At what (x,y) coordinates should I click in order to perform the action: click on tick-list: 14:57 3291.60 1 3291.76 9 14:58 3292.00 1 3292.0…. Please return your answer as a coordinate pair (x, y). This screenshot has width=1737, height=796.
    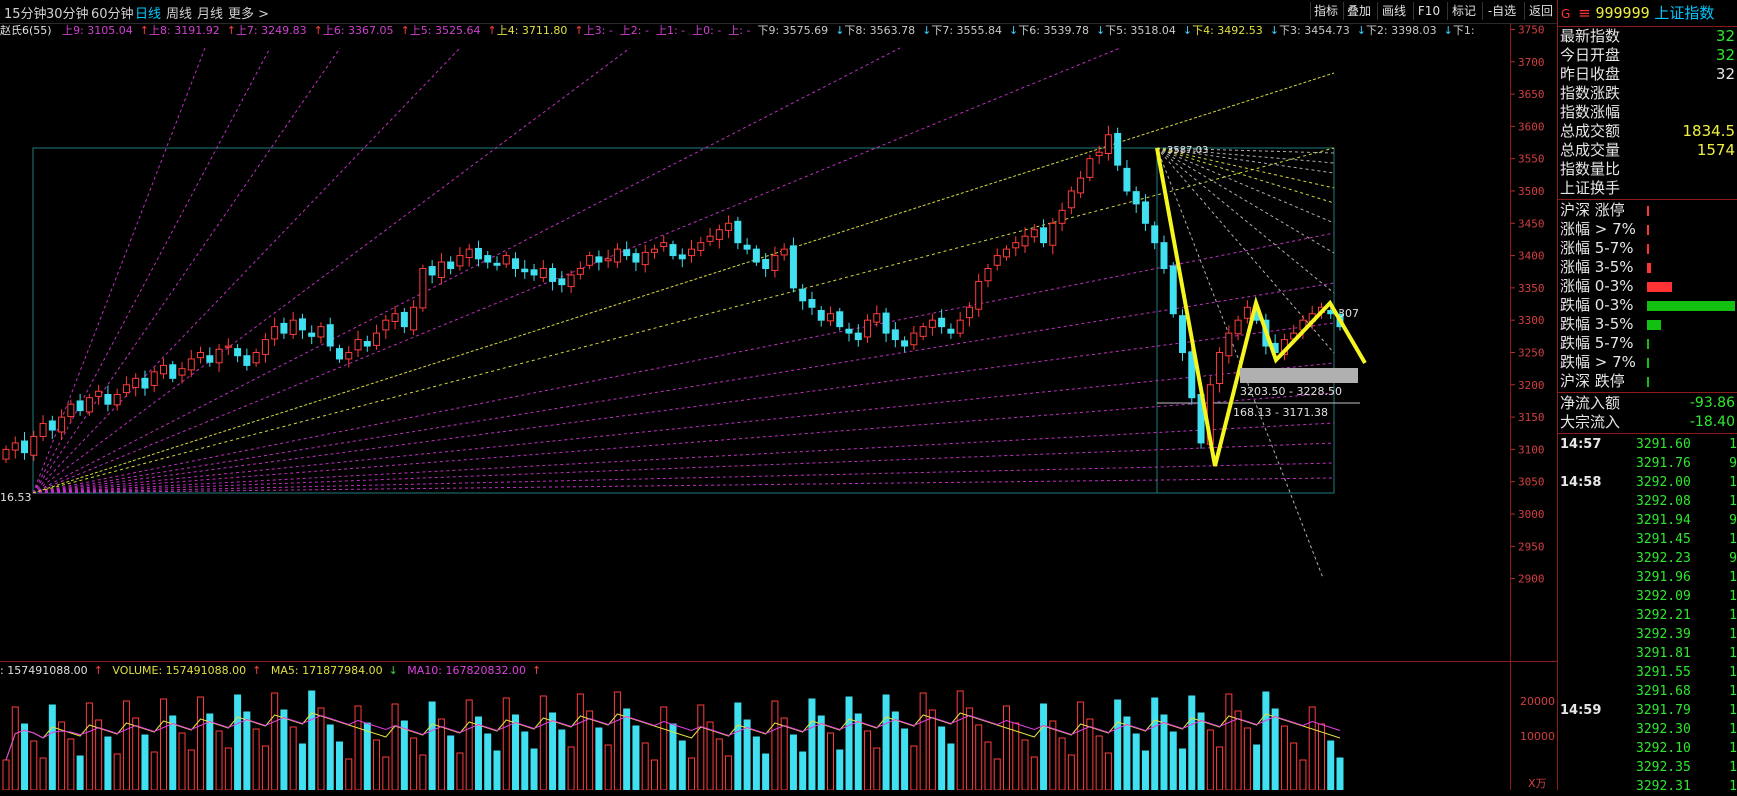
    Looking at the image, I should click on (1647, 615).